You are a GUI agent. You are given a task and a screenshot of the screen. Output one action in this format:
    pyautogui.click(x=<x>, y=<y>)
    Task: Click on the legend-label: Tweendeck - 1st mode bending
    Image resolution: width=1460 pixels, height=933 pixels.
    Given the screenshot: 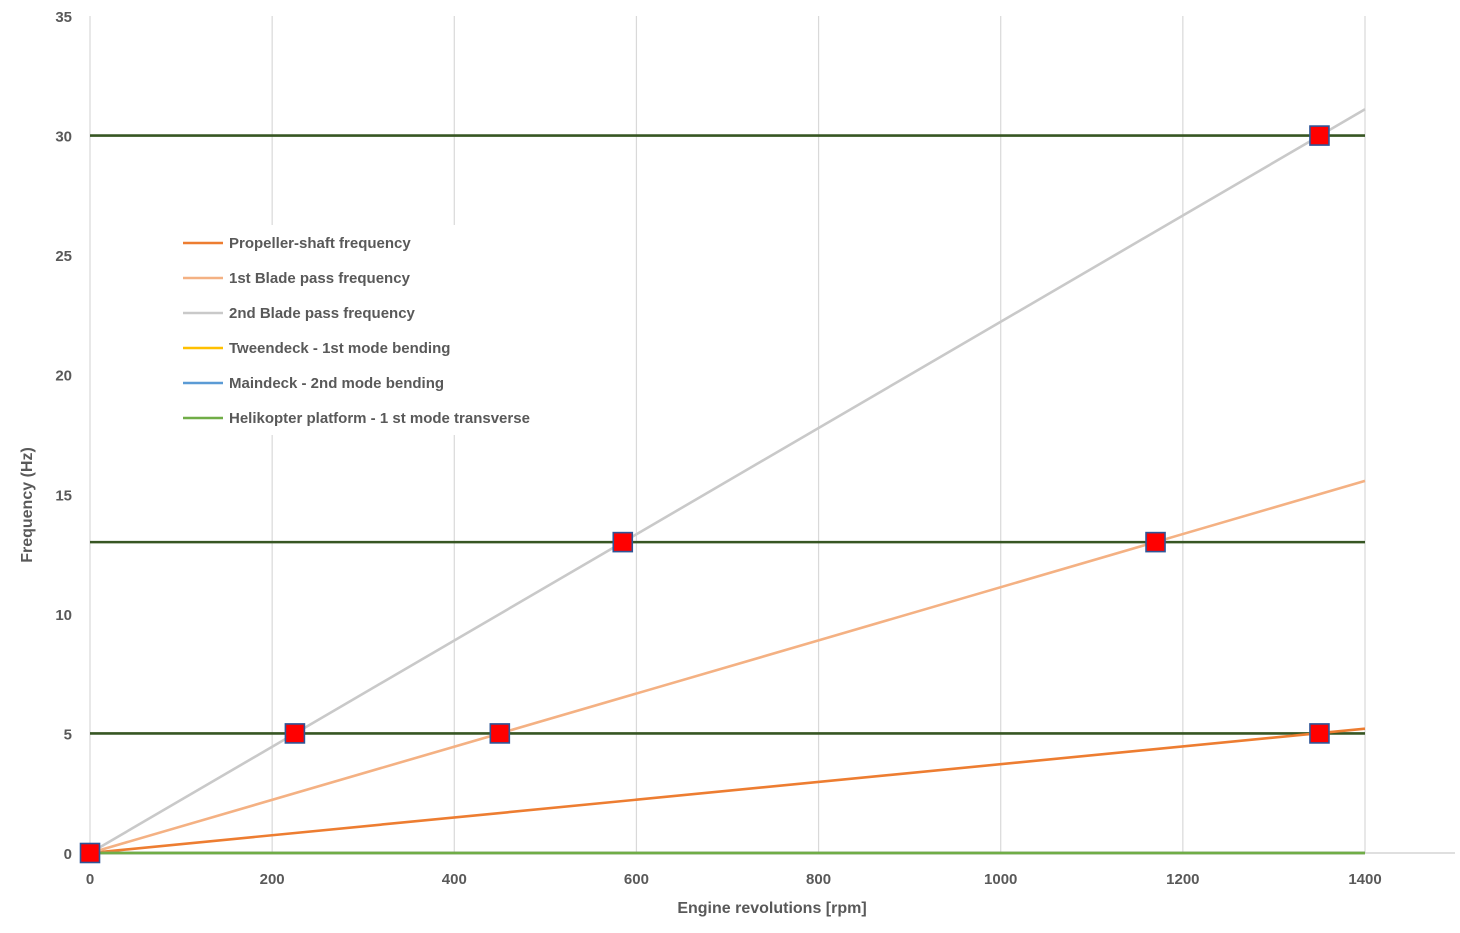 What is the action you would take?
    pyautogui.click(x=339, y=348)
    